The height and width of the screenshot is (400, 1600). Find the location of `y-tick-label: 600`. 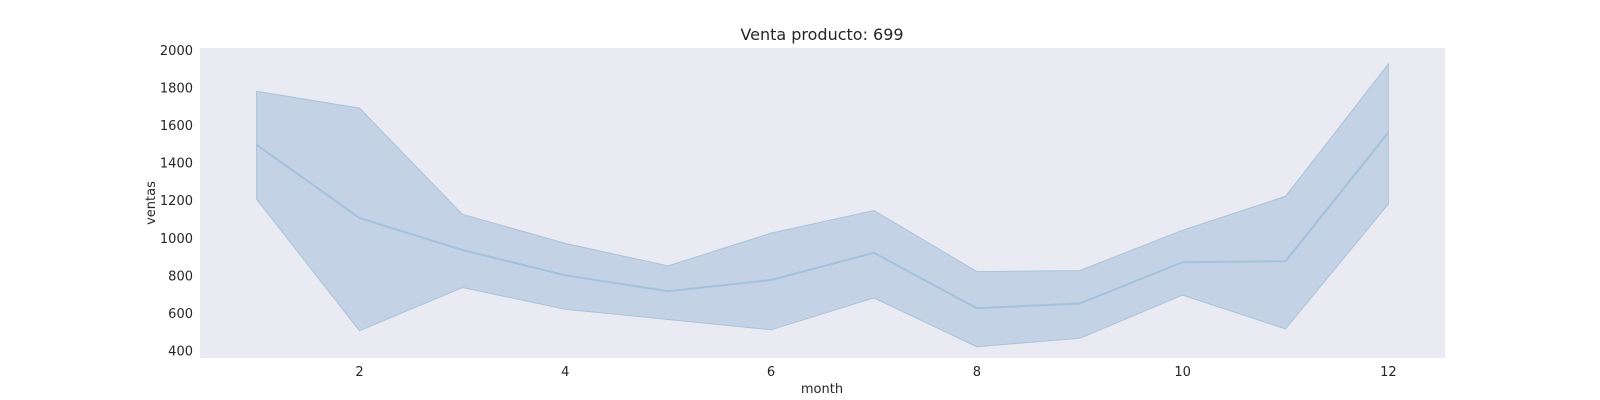

y-tick-label: 600 is located at coordinates (180, 314).